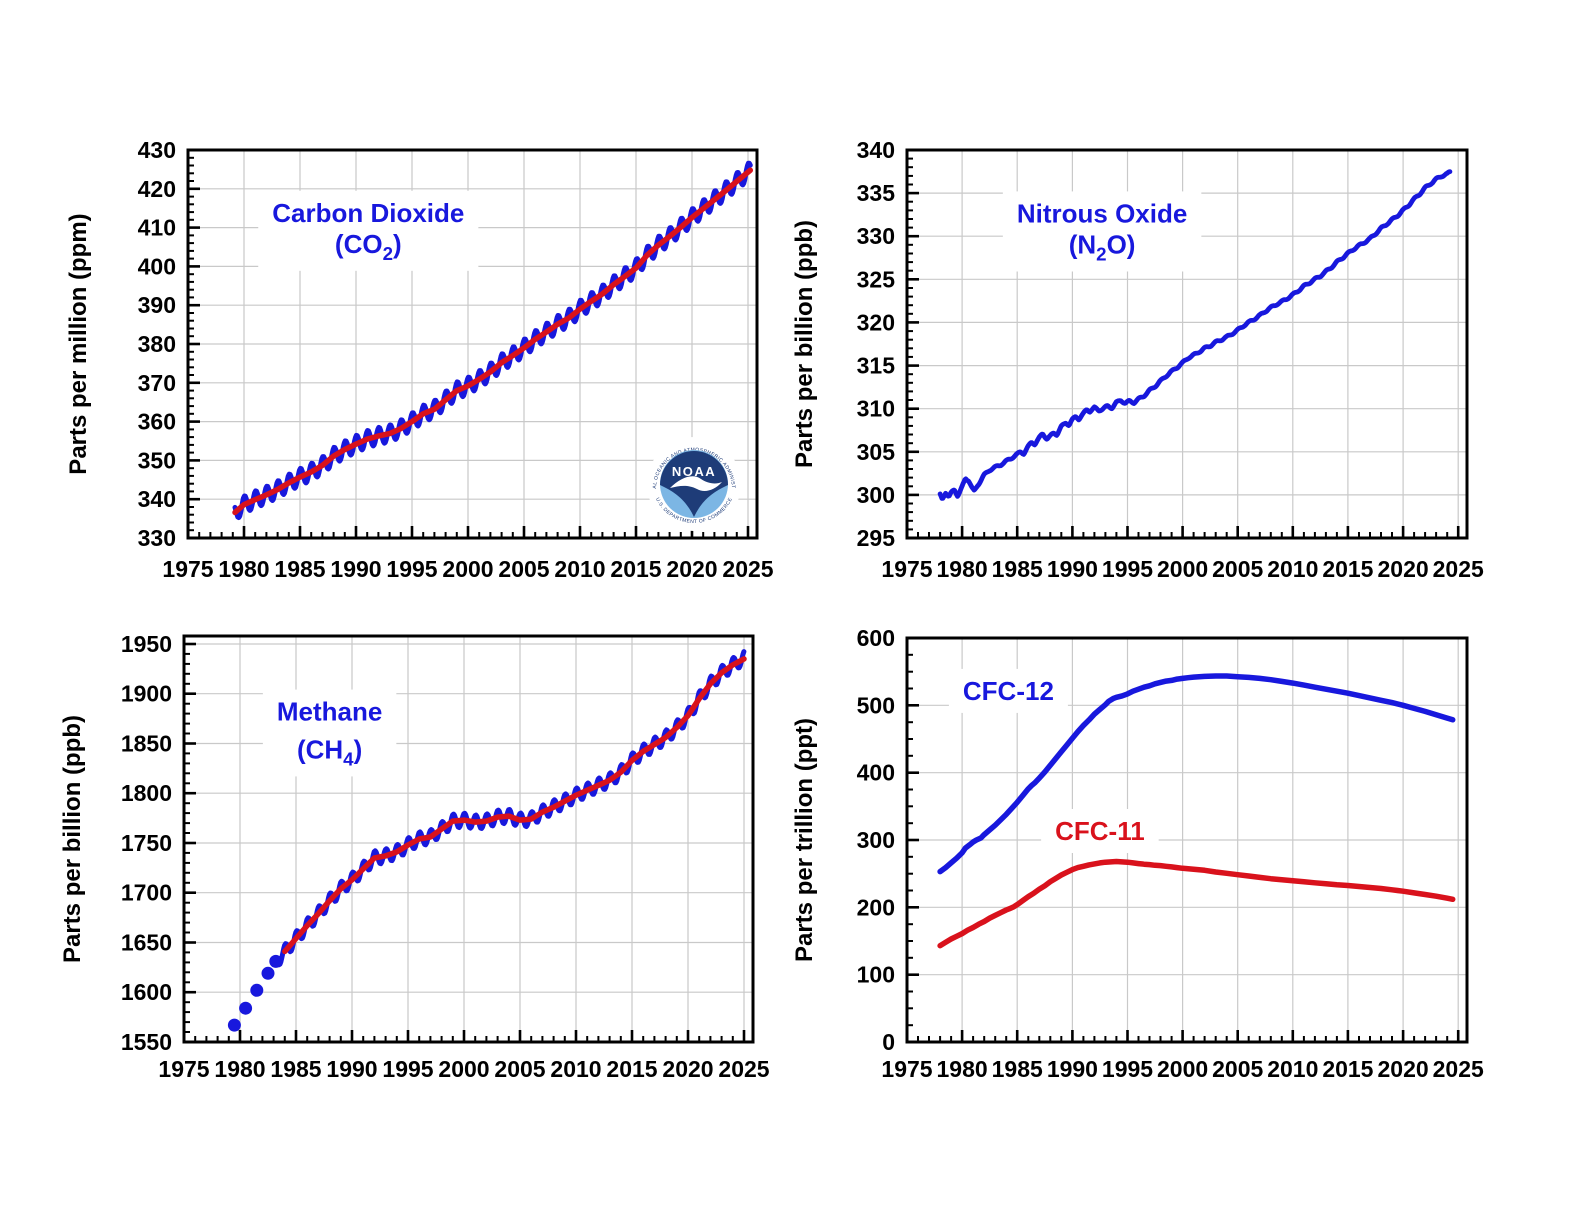  What do you see at coordinates (157, 460) in the screenshot?
I see `svg-text: 350` at bounding box center [157, 460].